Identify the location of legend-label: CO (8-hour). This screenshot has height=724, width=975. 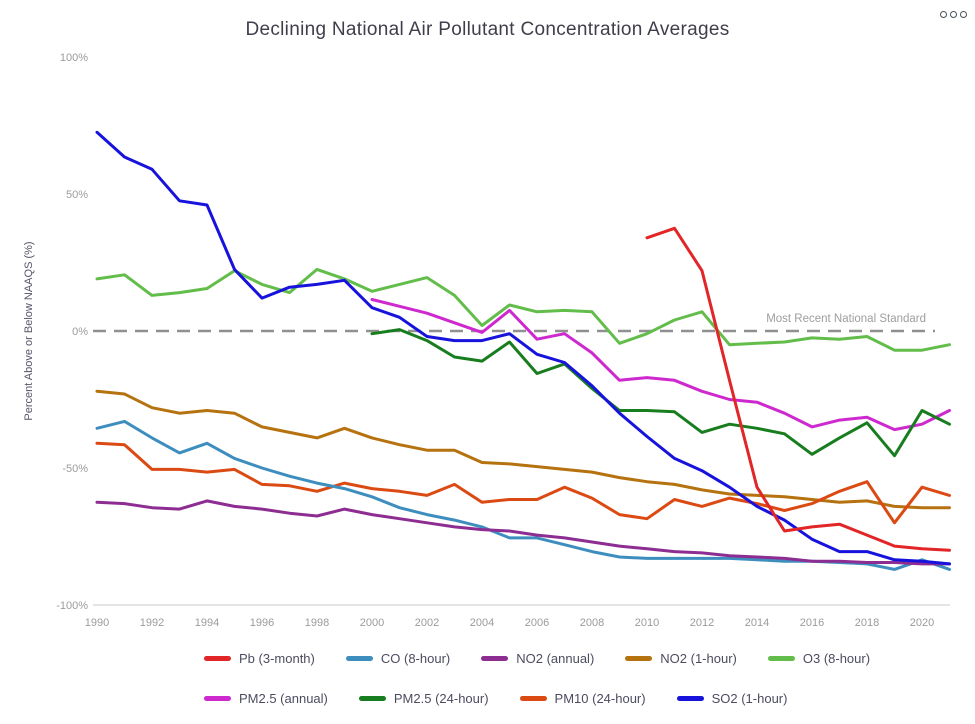
(415, 658).